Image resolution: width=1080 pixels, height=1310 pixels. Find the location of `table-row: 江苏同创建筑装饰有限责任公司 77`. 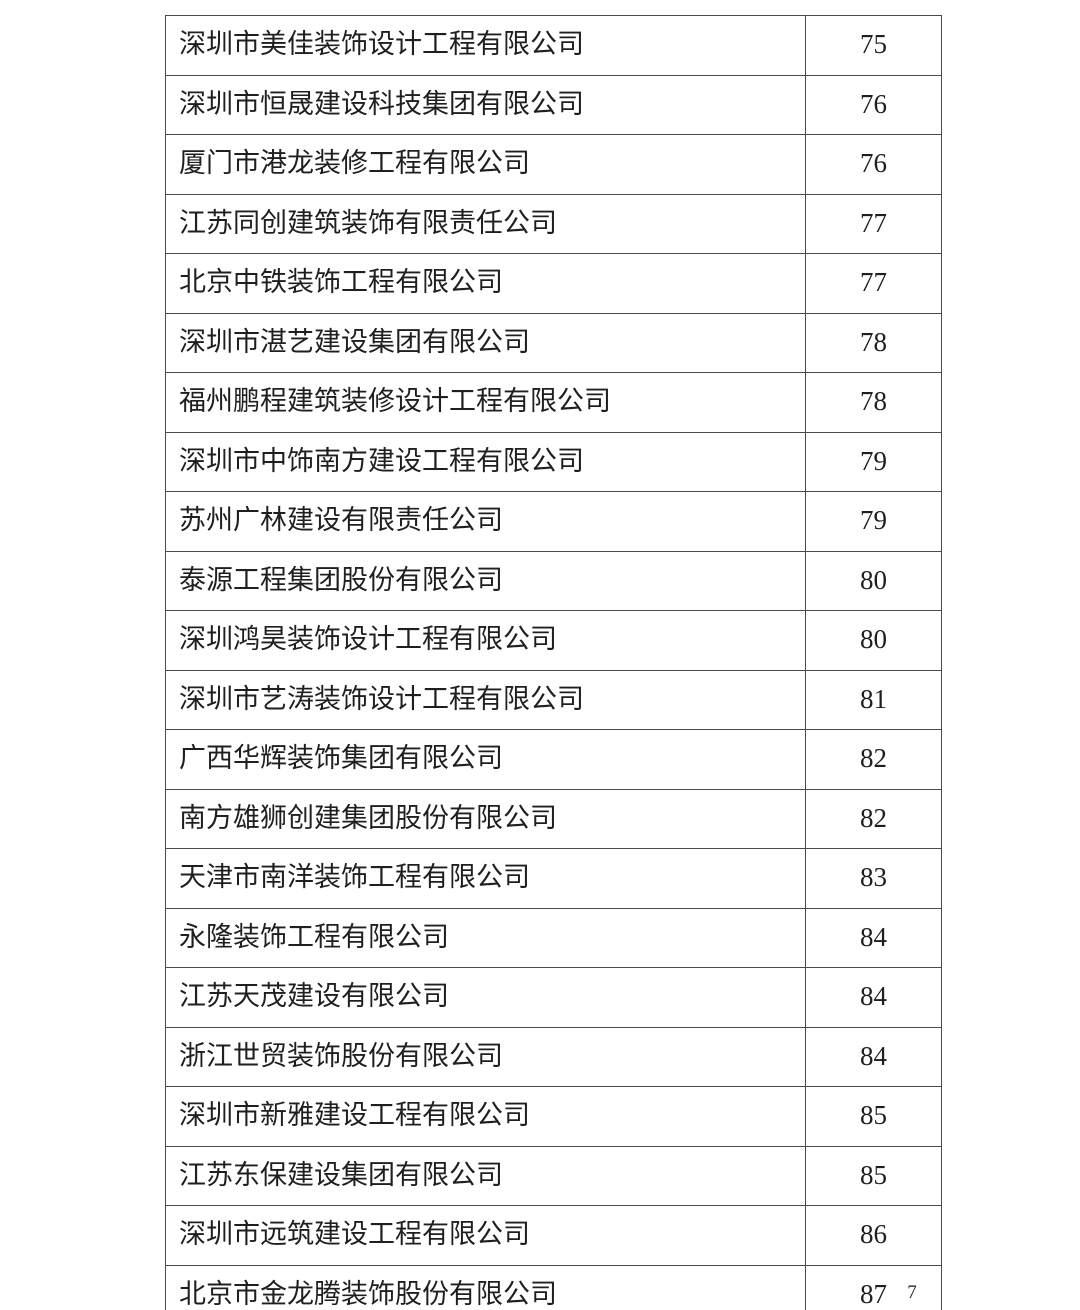

table-row: 江苏同创建筑装饰有限责任公司 77 is located at coordinates (553, 223).